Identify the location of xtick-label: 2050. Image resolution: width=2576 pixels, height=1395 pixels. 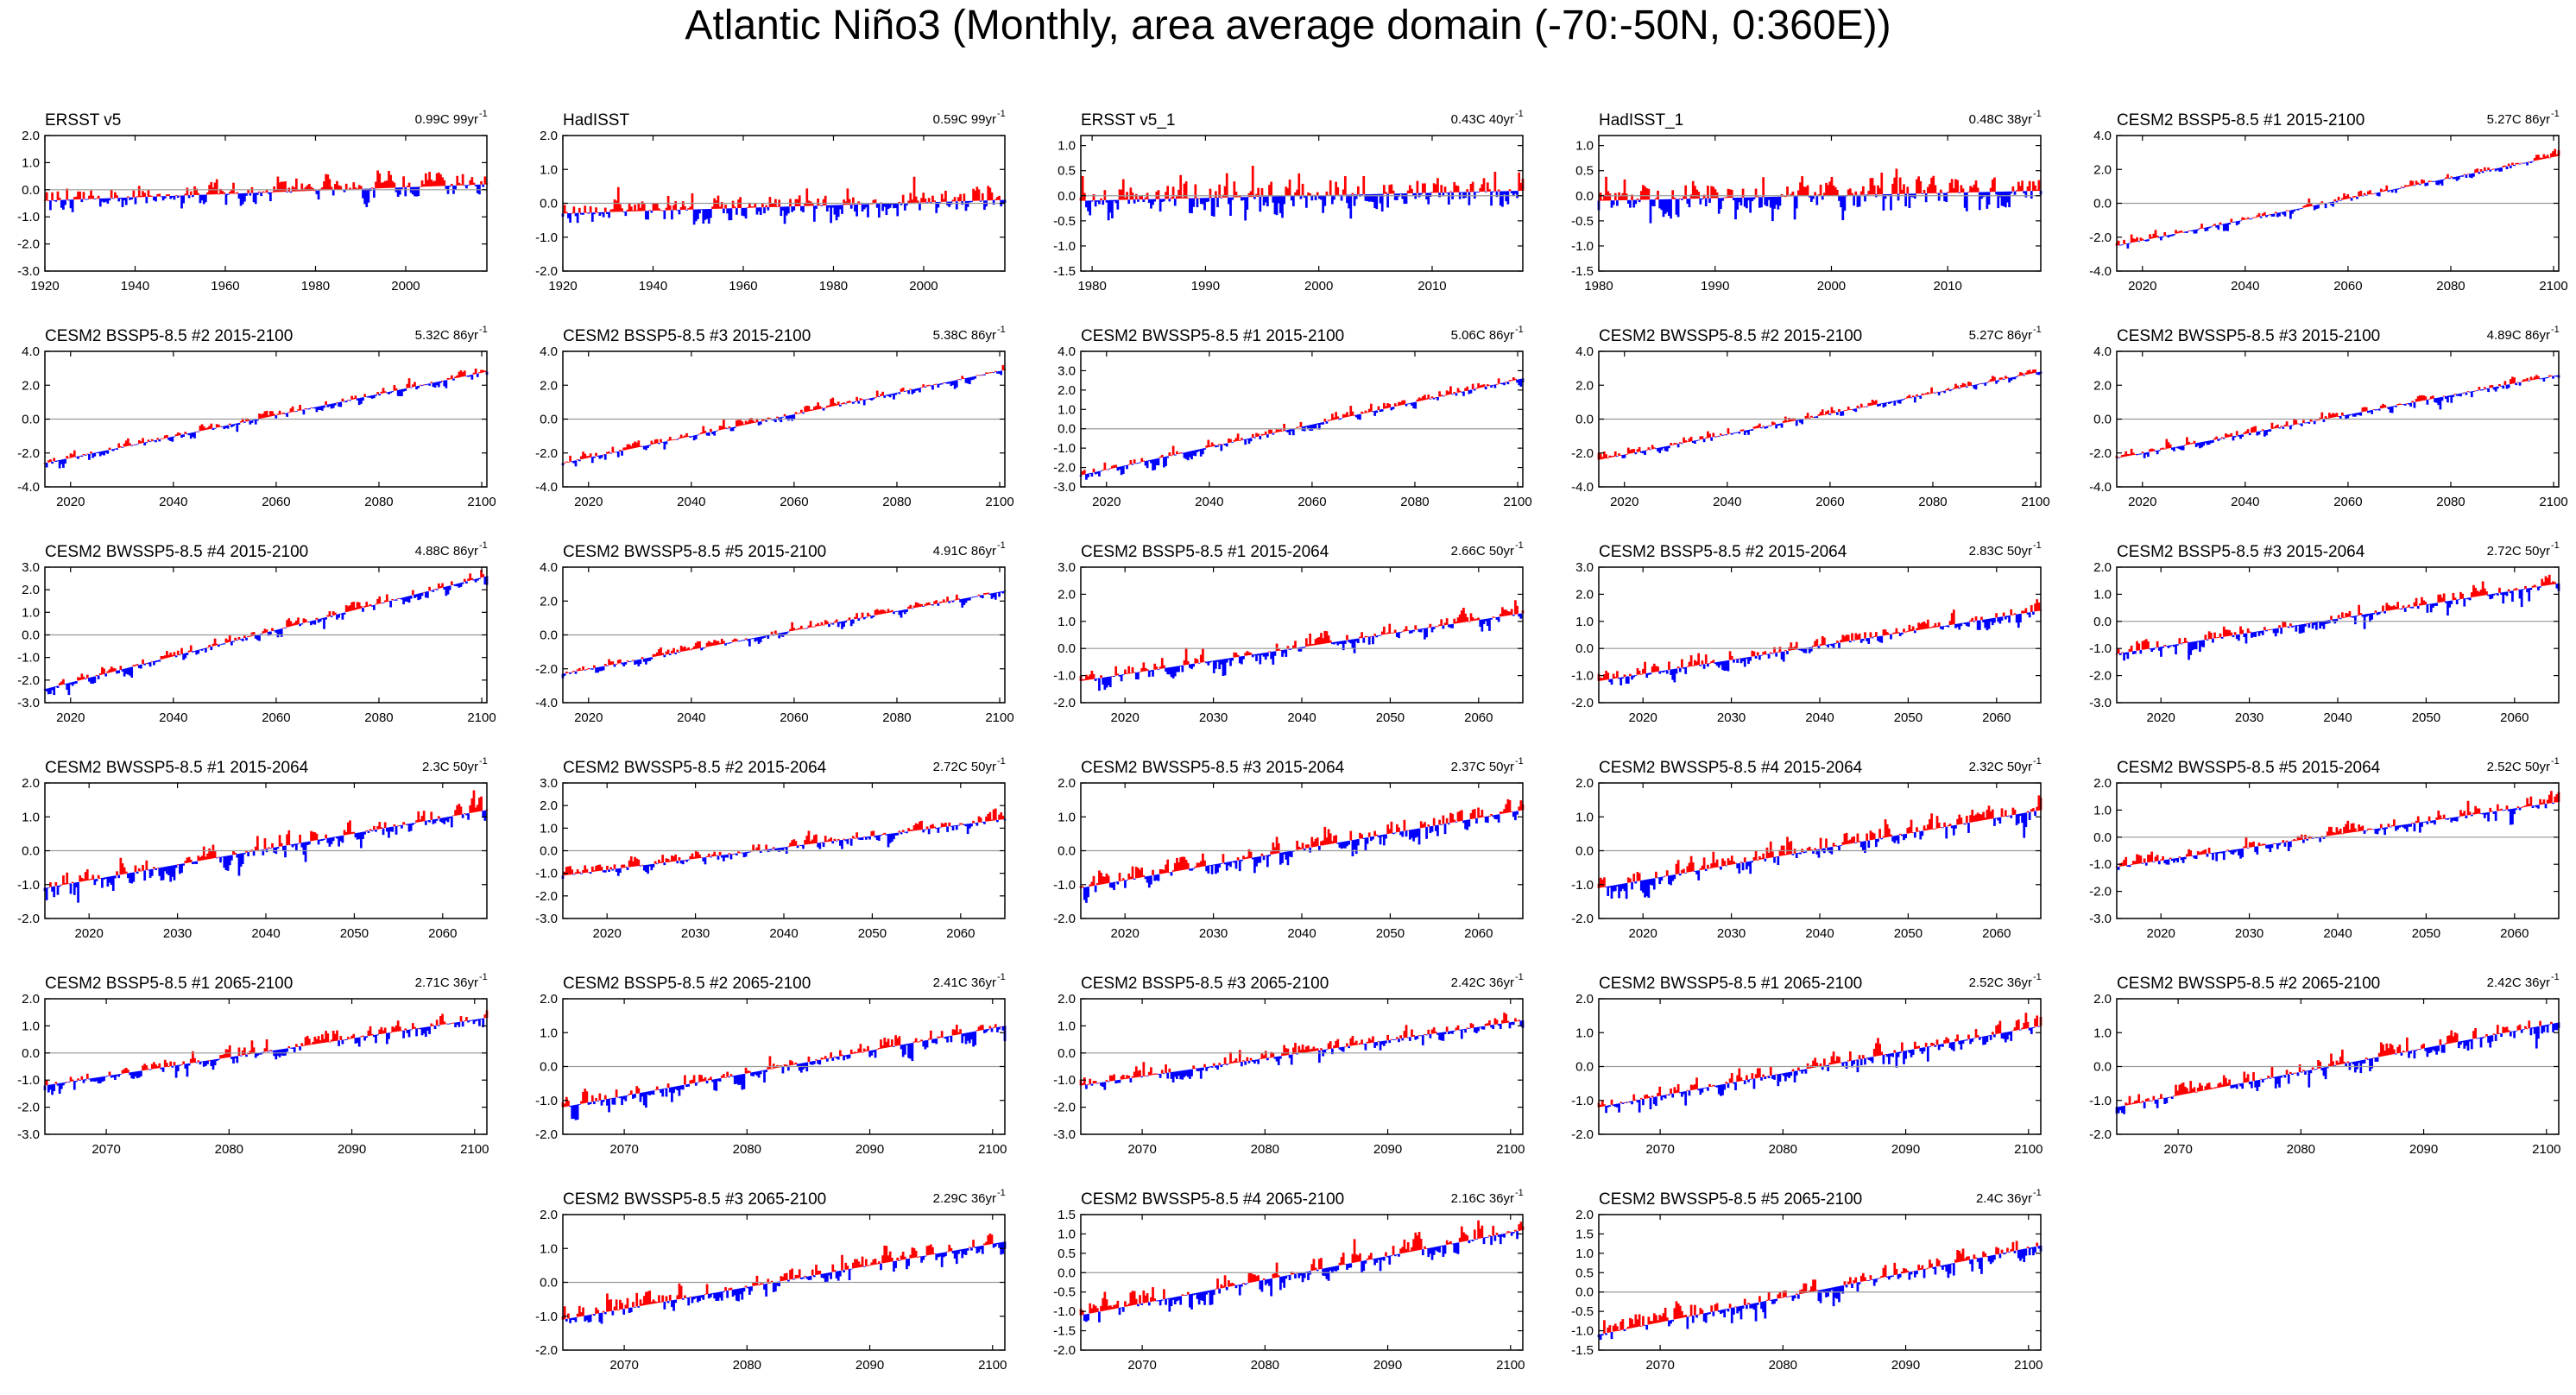
(1390, 934).